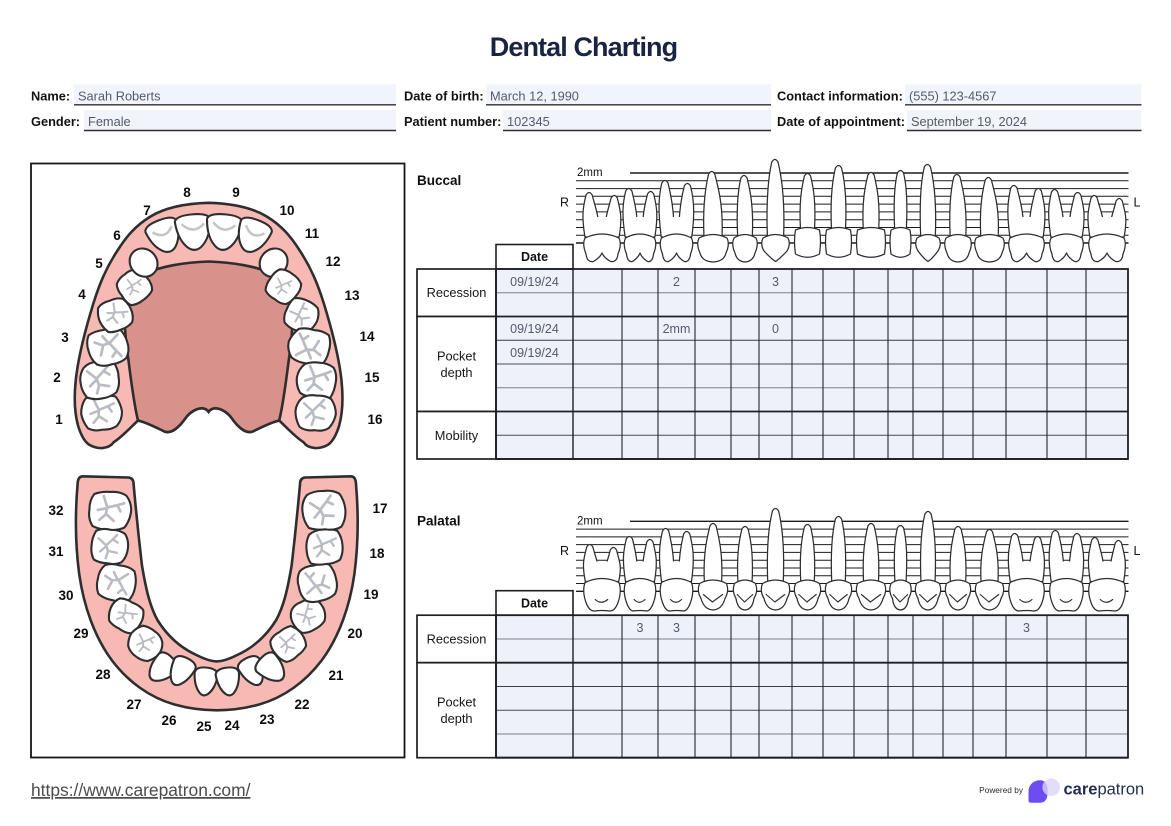 The height and width of the screenshot is (826, 1171). I want to click on svg-text: https://www.carepatron.com/, so click(141, 790).